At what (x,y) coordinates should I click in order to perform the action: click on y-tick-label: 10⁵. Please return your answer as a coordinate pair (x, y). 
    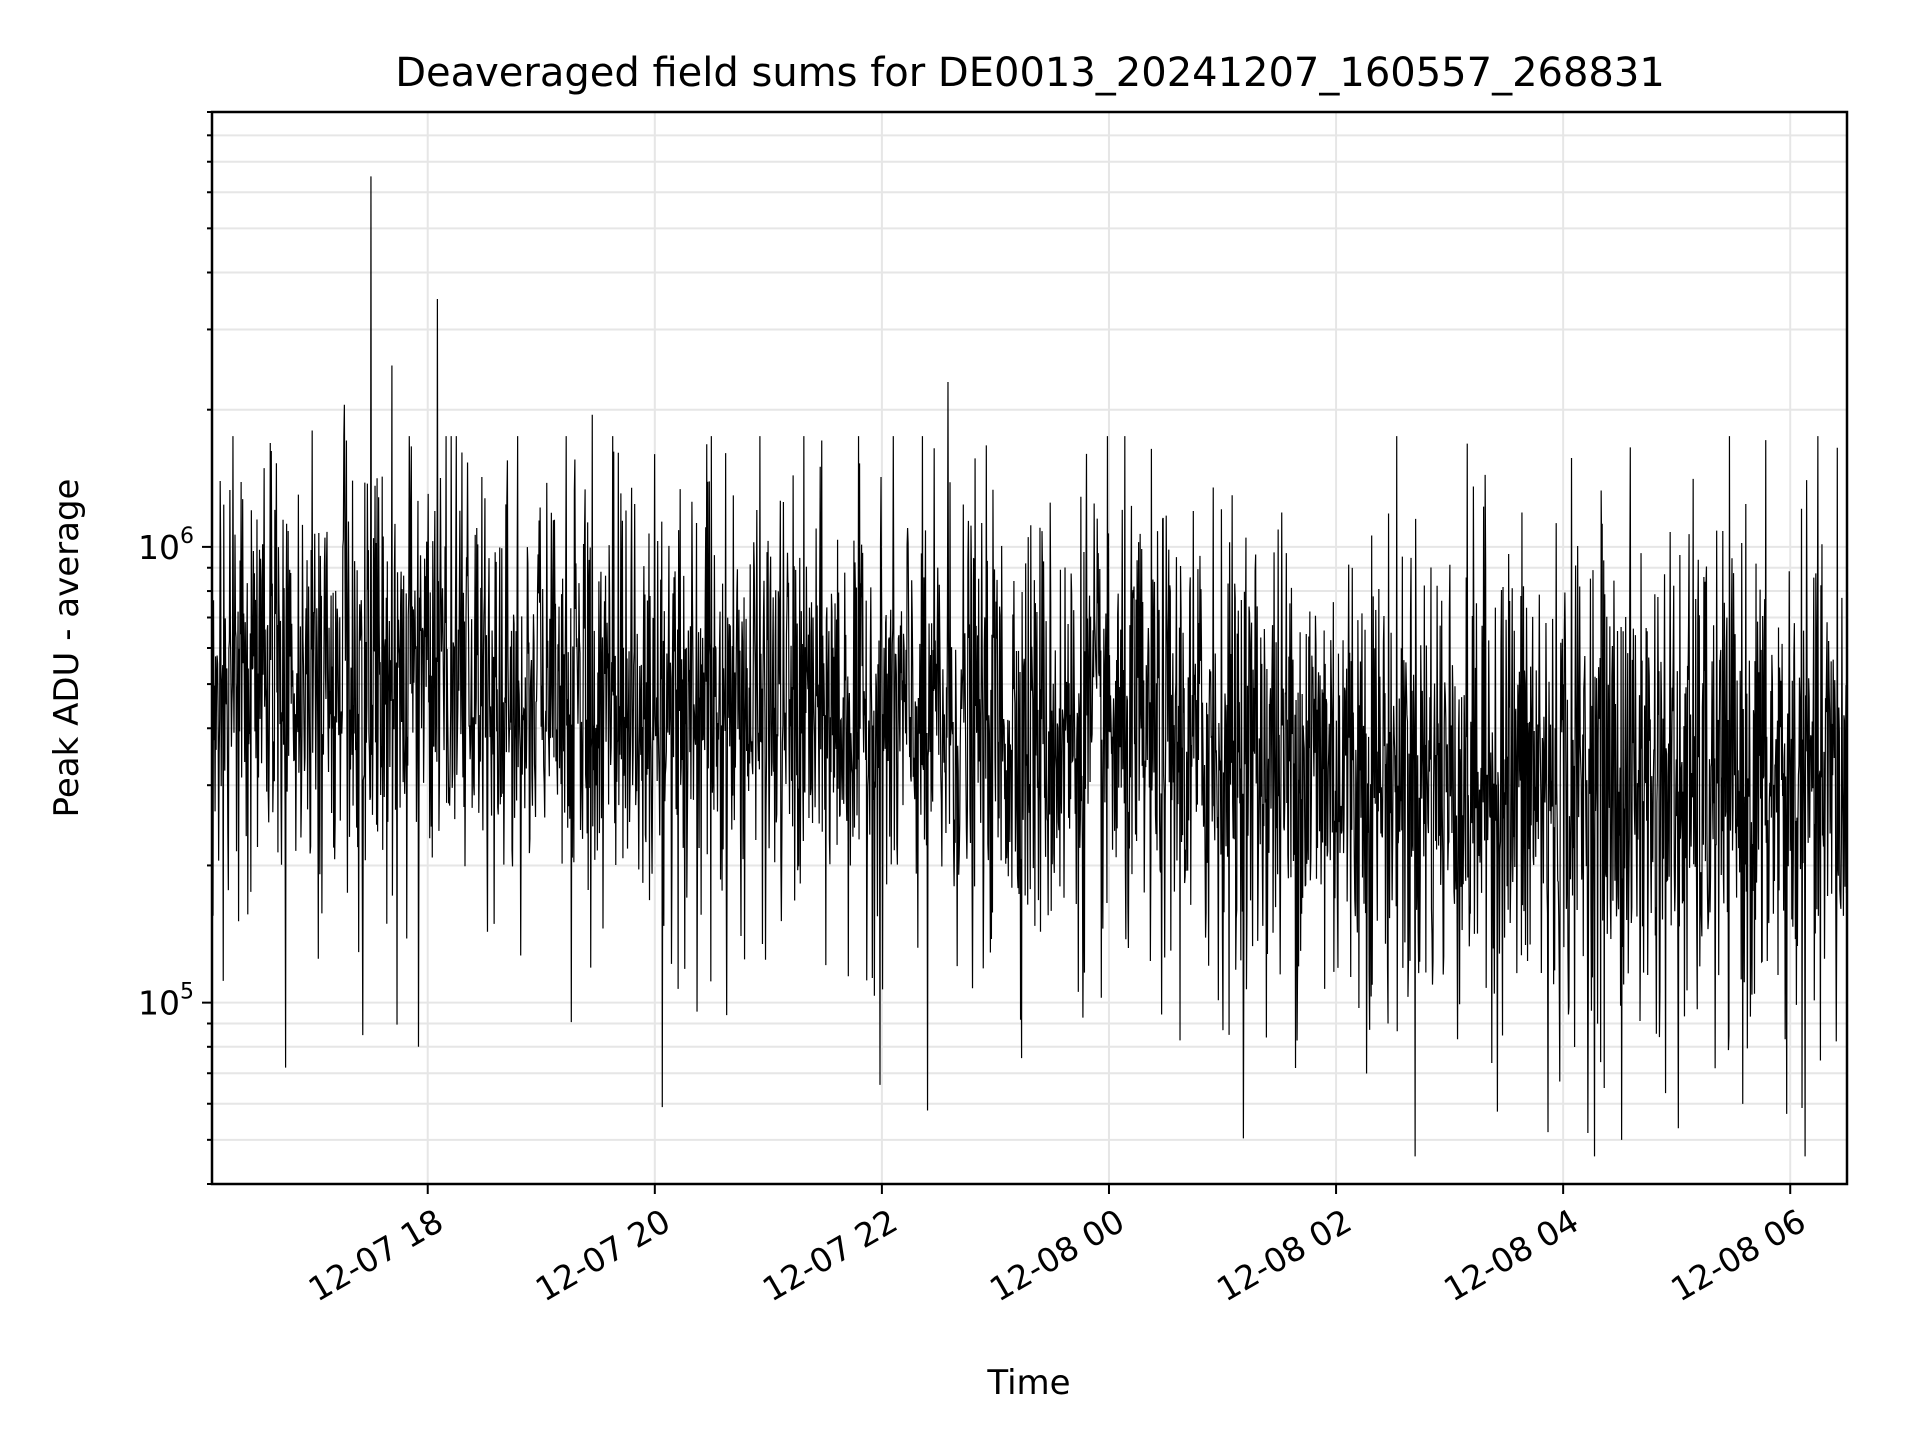
    Looking at the image, I should click on (166, 1001).